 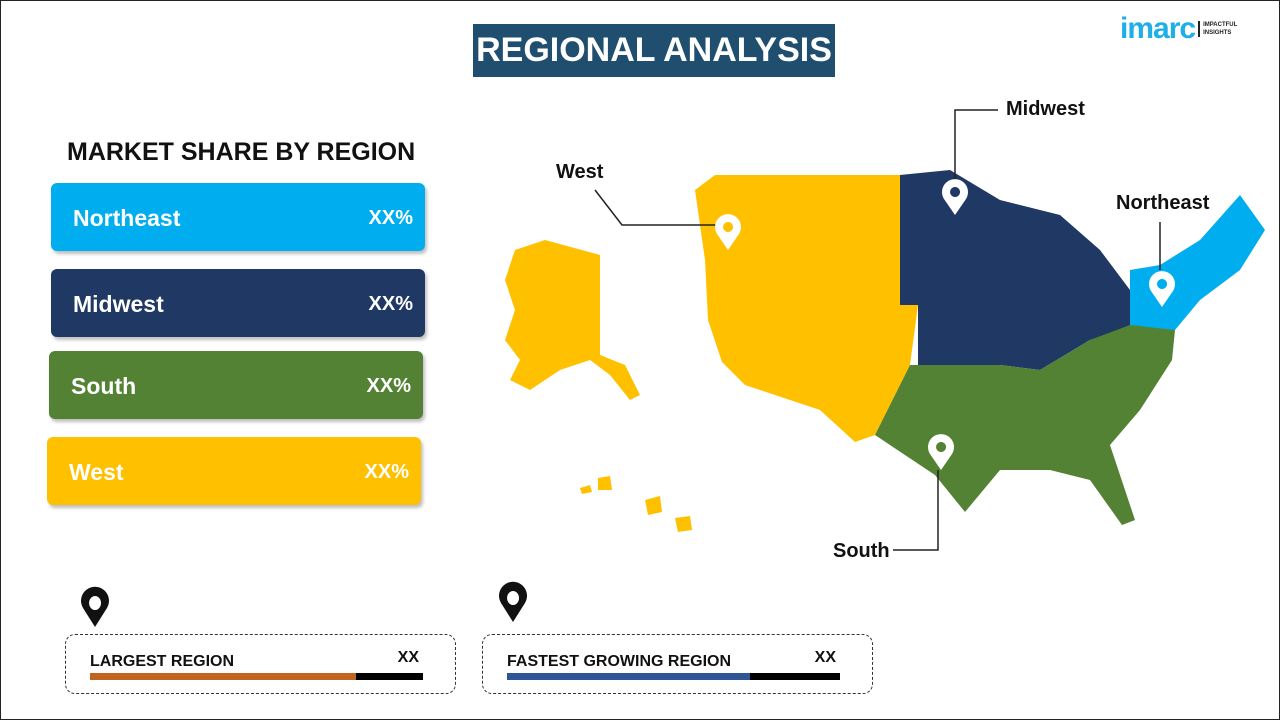 I want to click on map-northeast, so click(x=1197, y=262).